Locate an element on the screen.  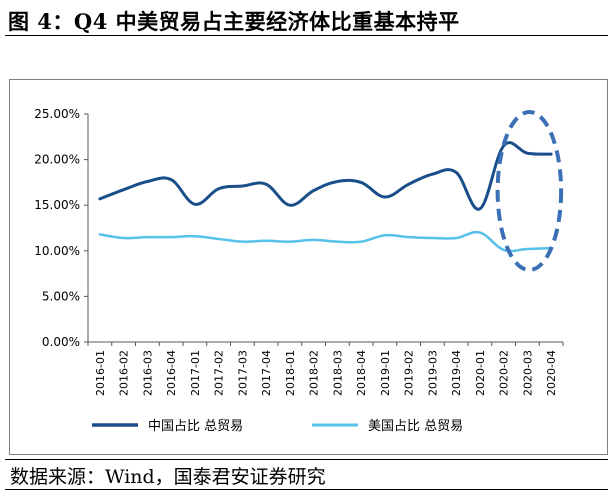
x-tick-label: 2019-03 is located at coordinates (432, 373).